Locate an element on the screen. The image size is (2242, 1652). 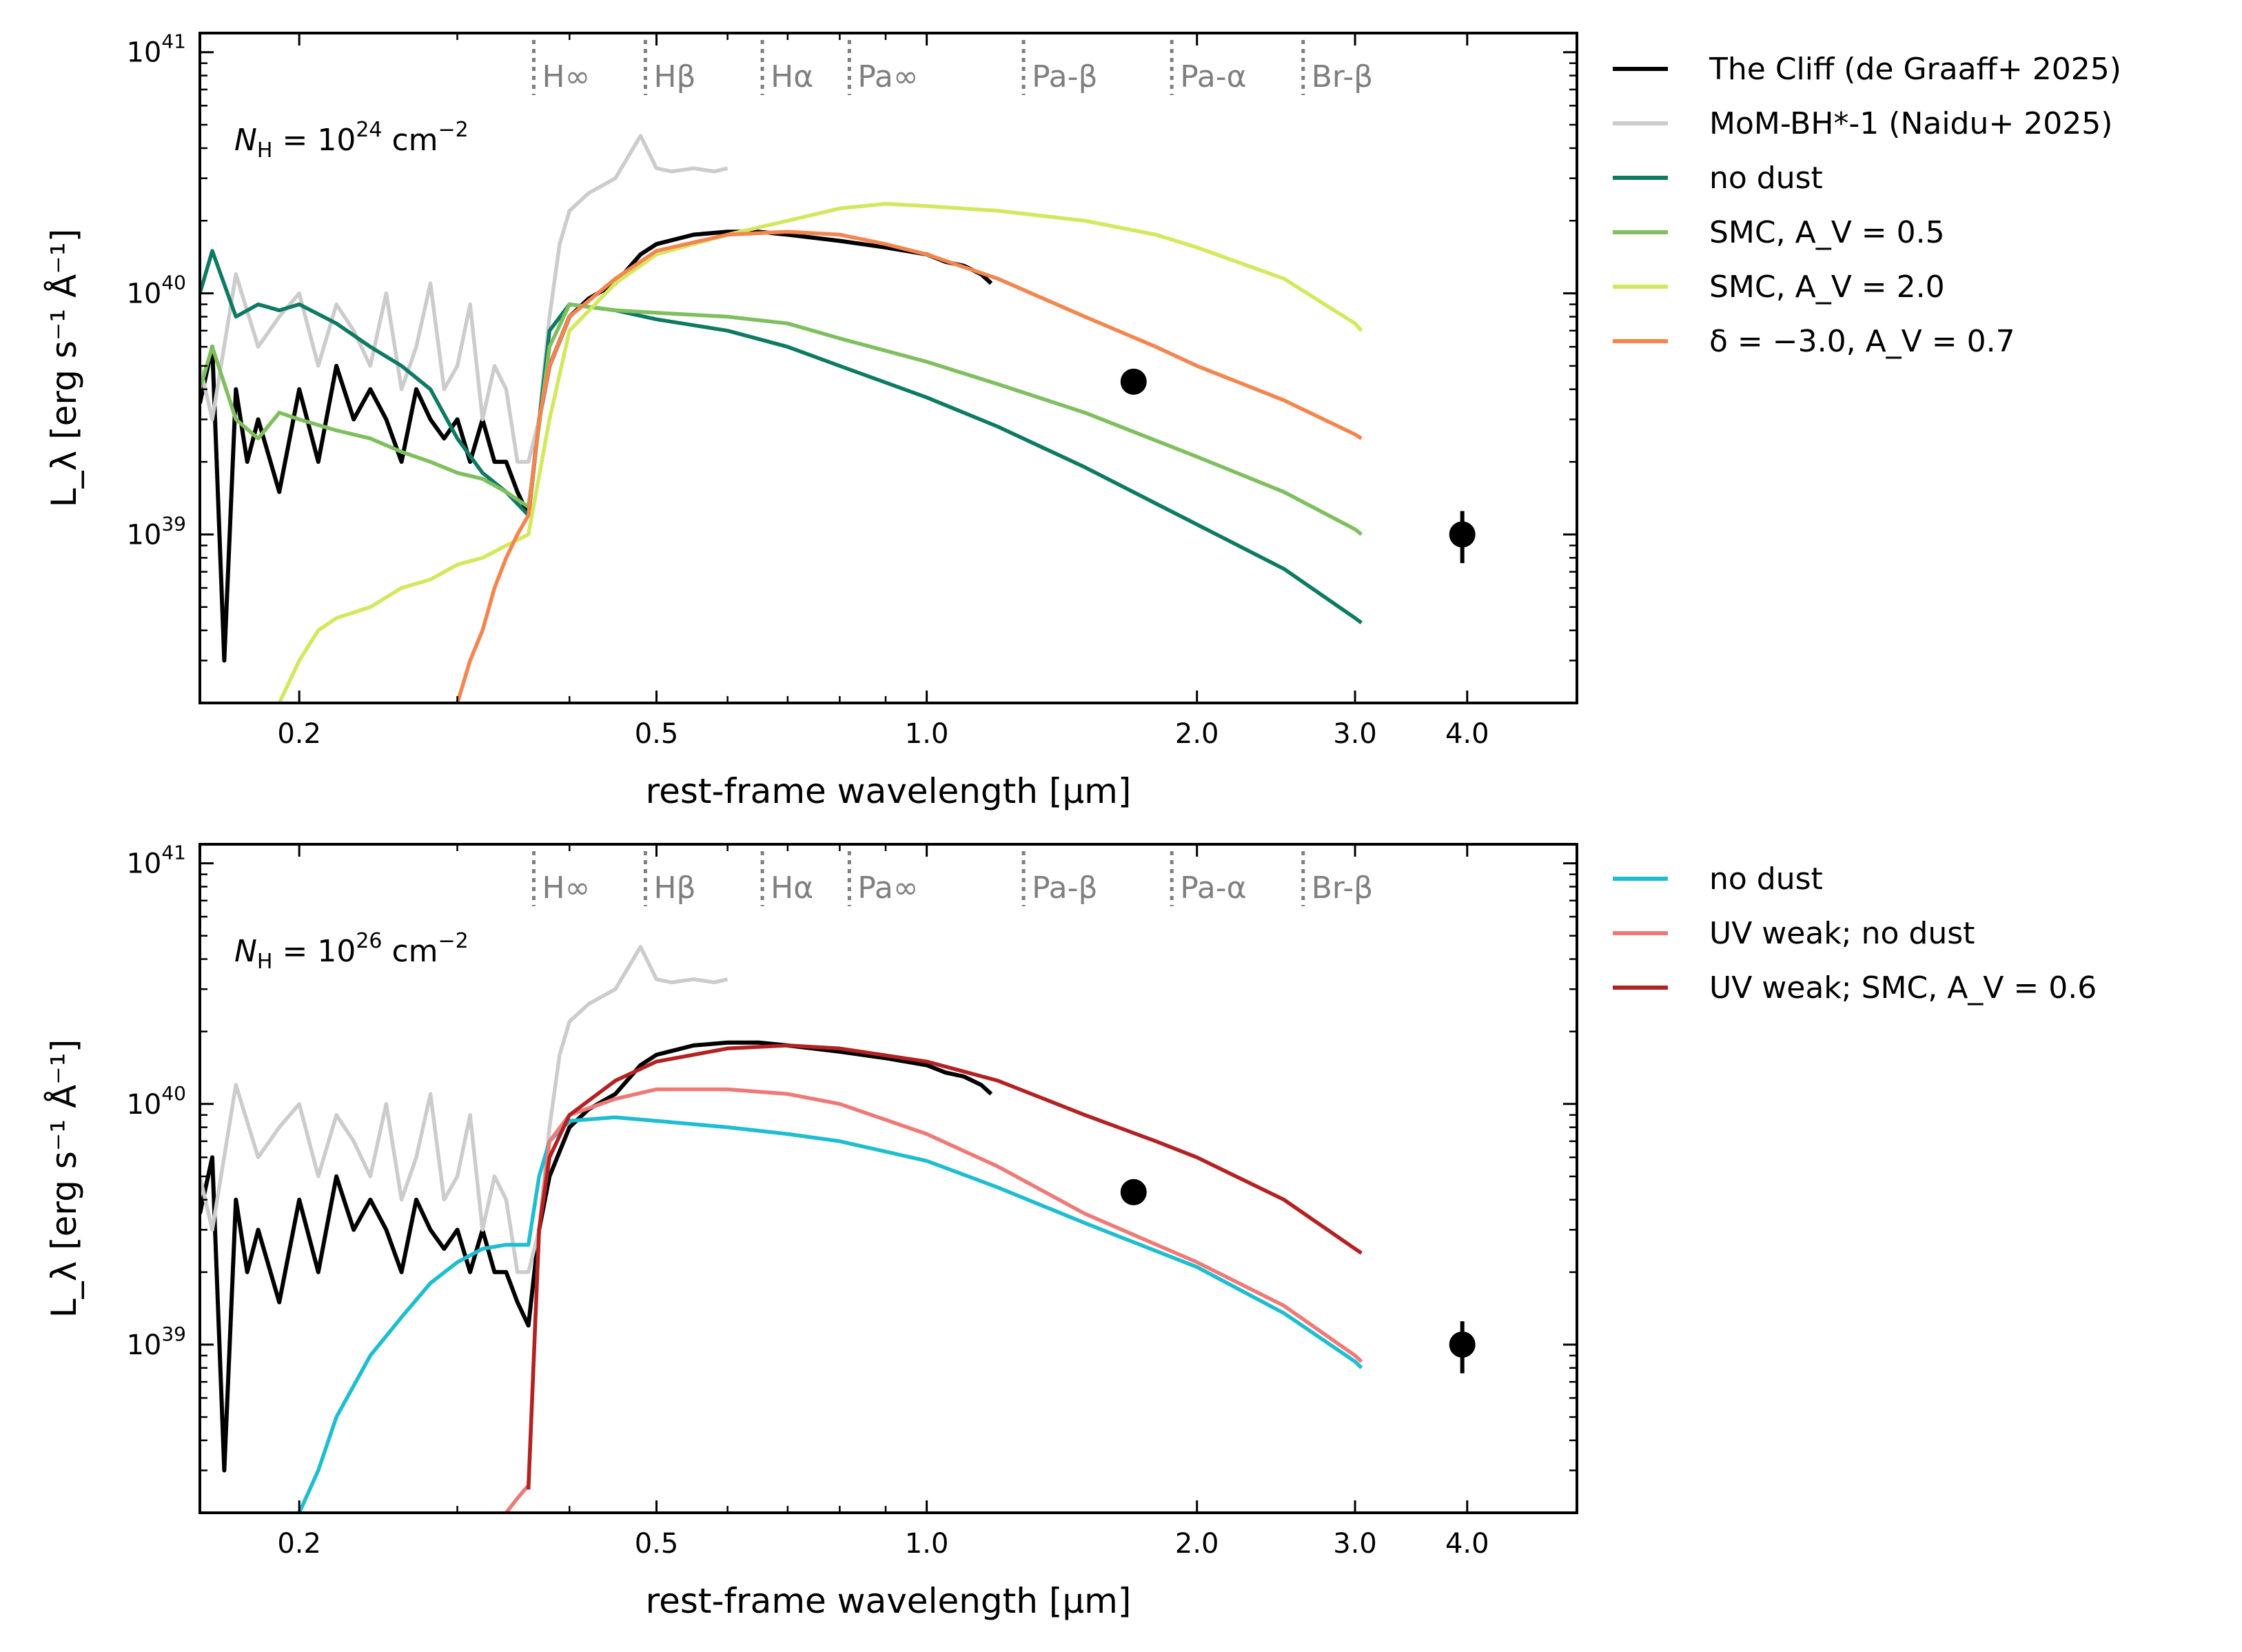
legend-label-smc-a-v-2-0: SMC, A_V = 2.0 is located at coordinates (1827, 287).